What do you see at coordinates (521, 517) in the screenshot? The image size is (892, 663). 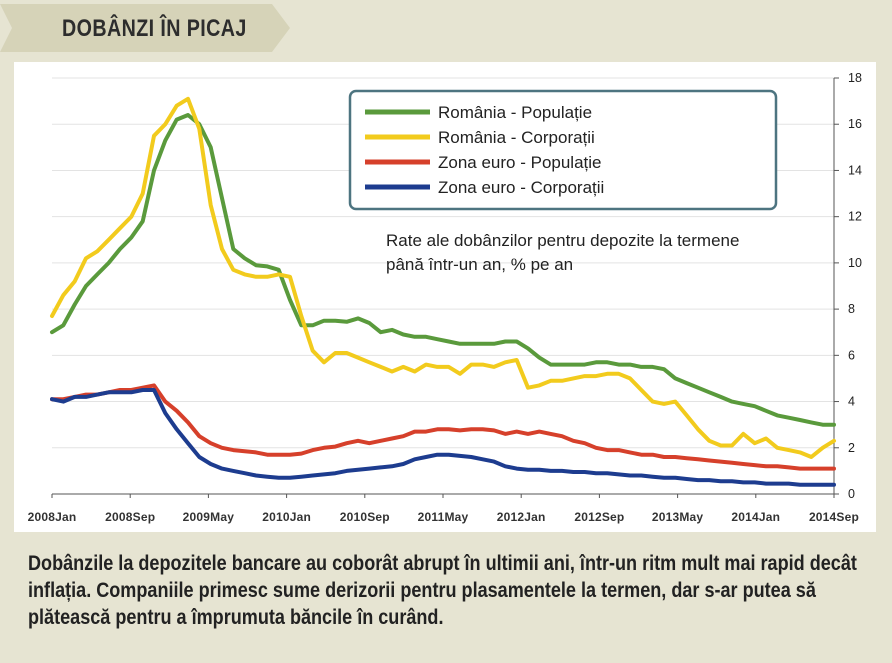 I see `x-tick-label: 2012Jan` at bounding box center [521, 517].